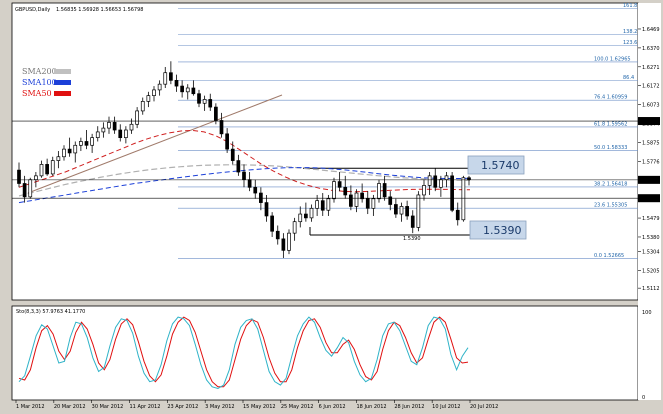 The image size is (663, 414). What do you see at coordinates (647, 313) in the screenshot?
I see `stoch-y-tick-label: 100` at bounding box center [647, 313].